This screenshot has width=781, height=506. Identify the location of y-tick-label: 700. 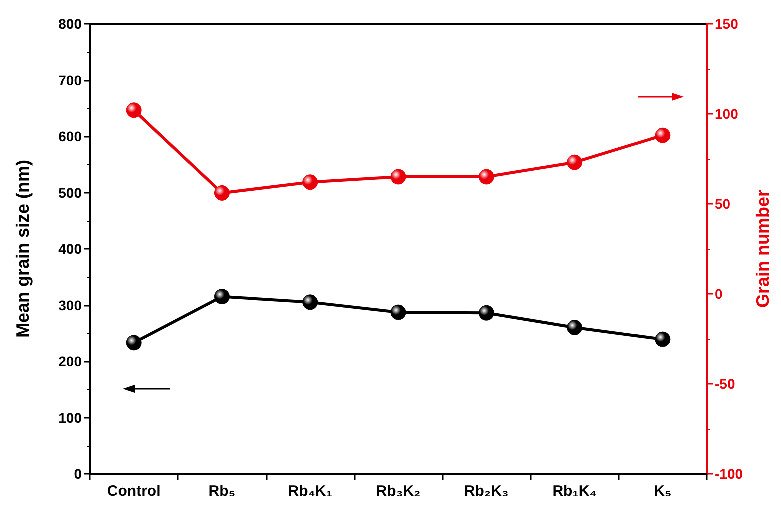
(70, 80).